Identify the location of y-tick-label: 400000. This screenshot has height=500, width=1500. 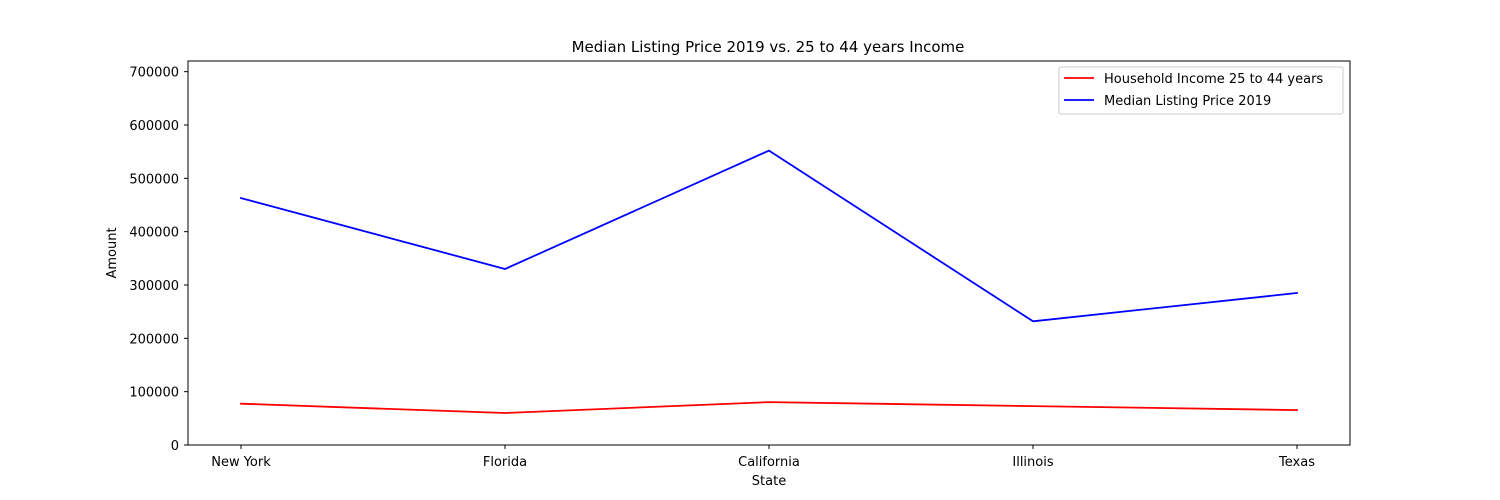
(154, 233).